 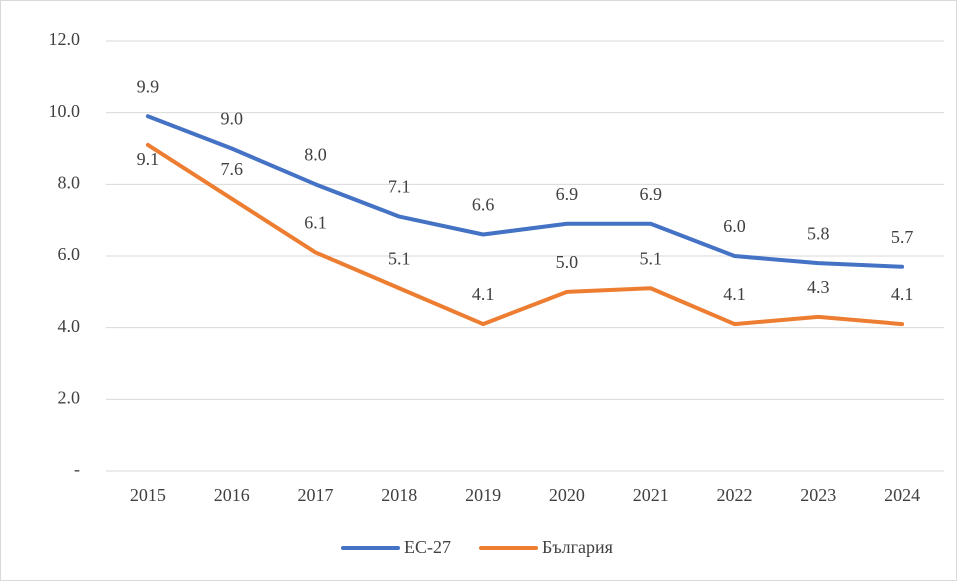 What do you see at coordinates (818, 495) in the screenshot?
I see `x-tick-label: 2023` at bounding box center [818, 495].